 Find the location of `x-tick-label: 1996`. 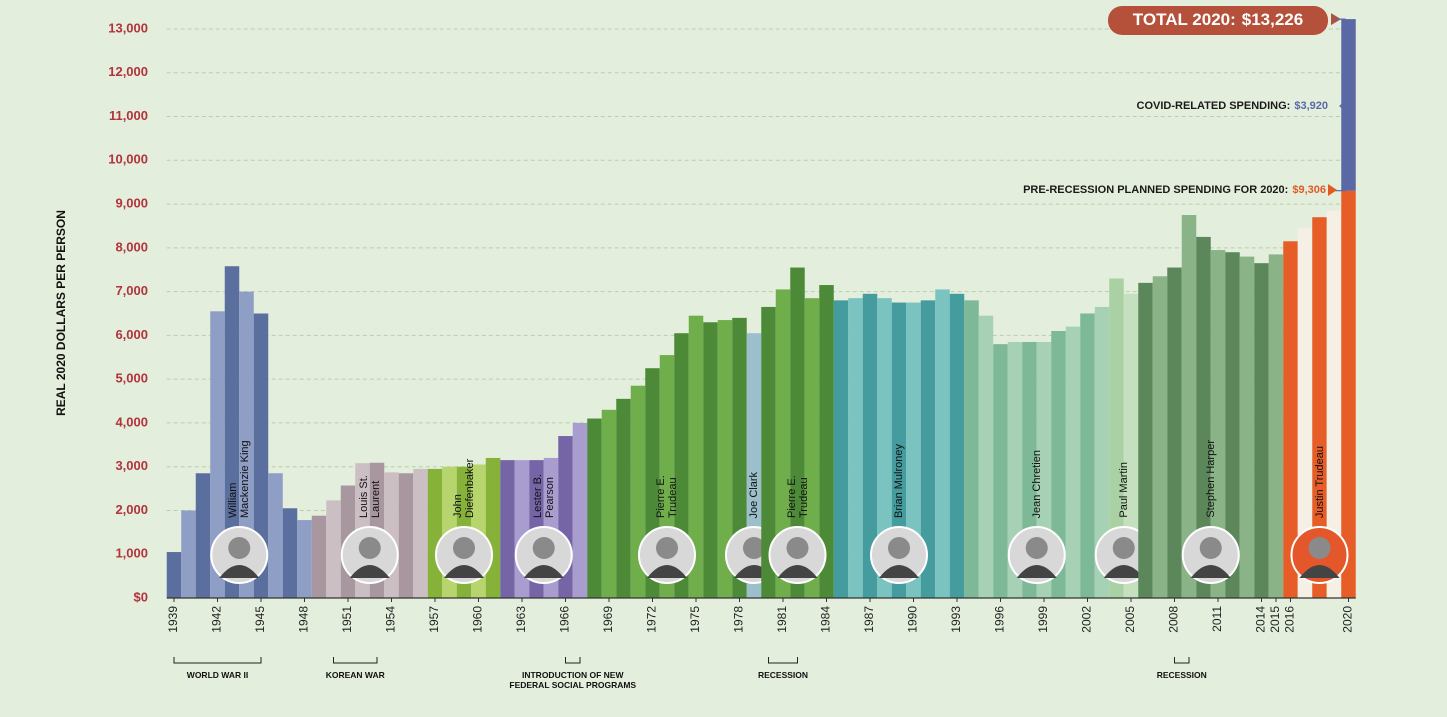

x-tick-label: 1996 is located at coordinates (1000, 619).